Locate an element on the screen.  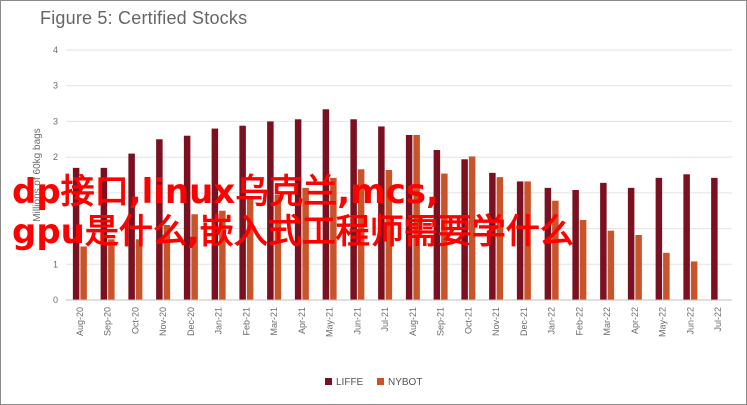
x-tick-label: May-21 is located at coordinates (330, 322).